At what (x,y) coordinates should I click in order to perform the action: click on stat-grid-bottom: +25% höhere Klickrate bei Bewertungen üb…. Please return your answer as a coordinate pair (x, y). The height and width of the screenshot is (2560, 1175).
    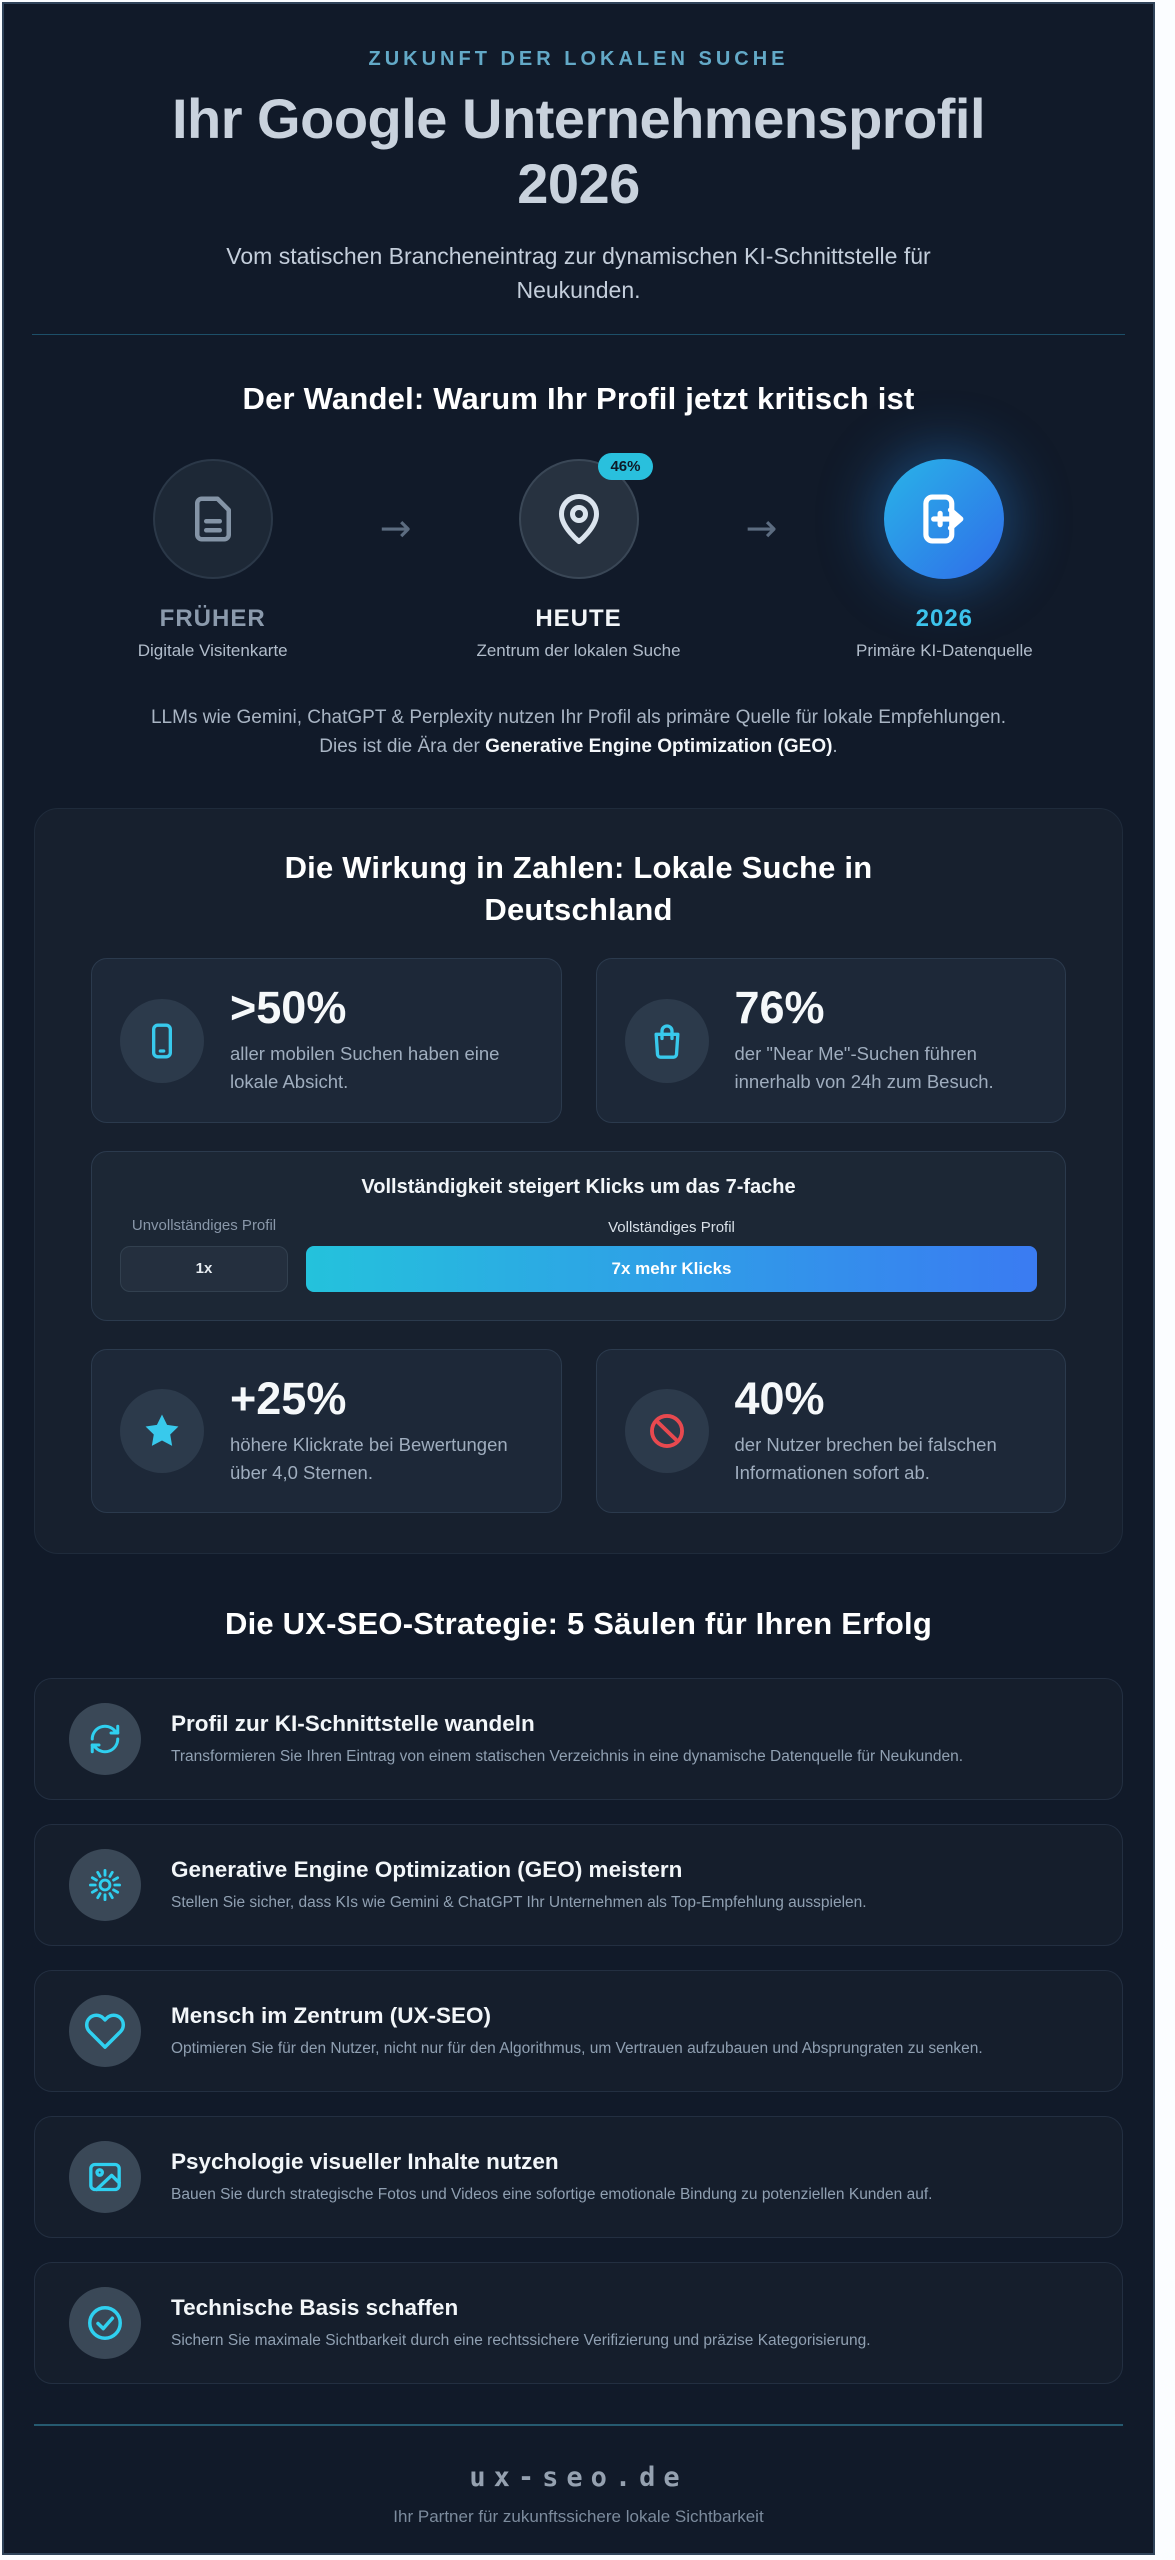
    Looking at the image, I should click on (578, 1431).